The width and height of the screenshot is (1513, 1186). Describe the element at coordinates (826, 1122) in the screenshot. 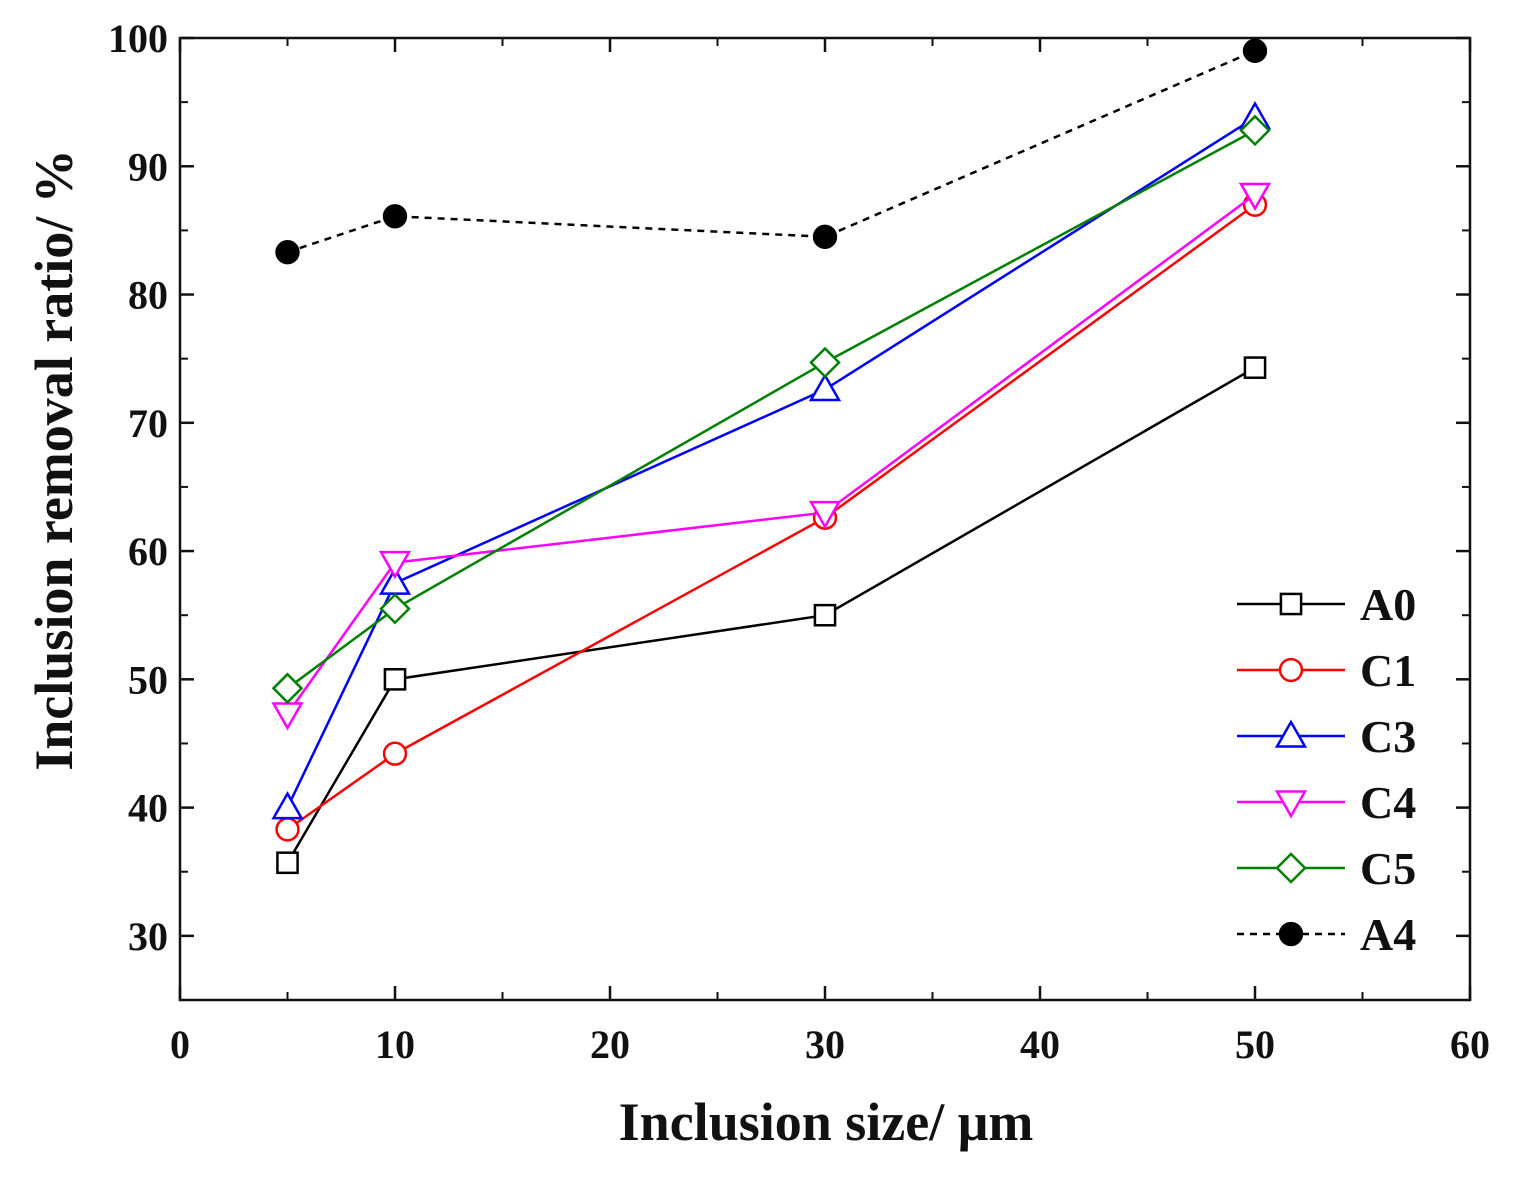

I see `x-axis-title: Inclusion size/ μm` at that location.